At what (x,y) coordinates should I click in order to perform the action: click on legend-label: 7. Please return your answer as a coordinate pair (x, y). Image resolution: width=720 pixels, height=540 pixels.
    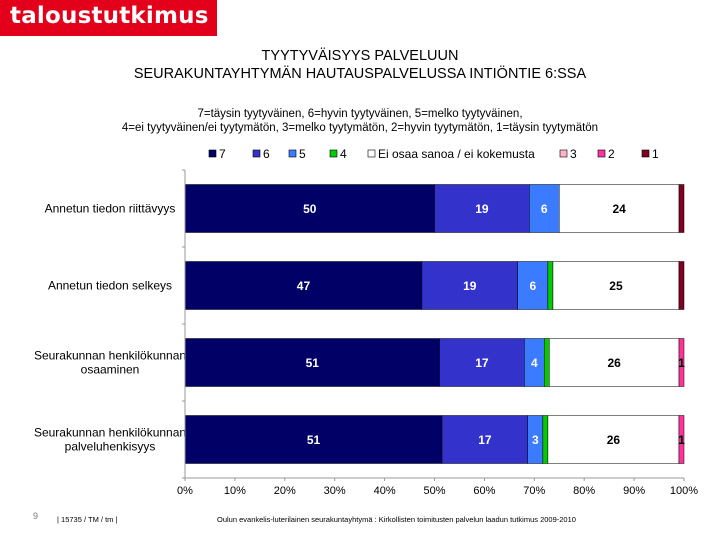
    Looking at the image, I should click on (222, 154).